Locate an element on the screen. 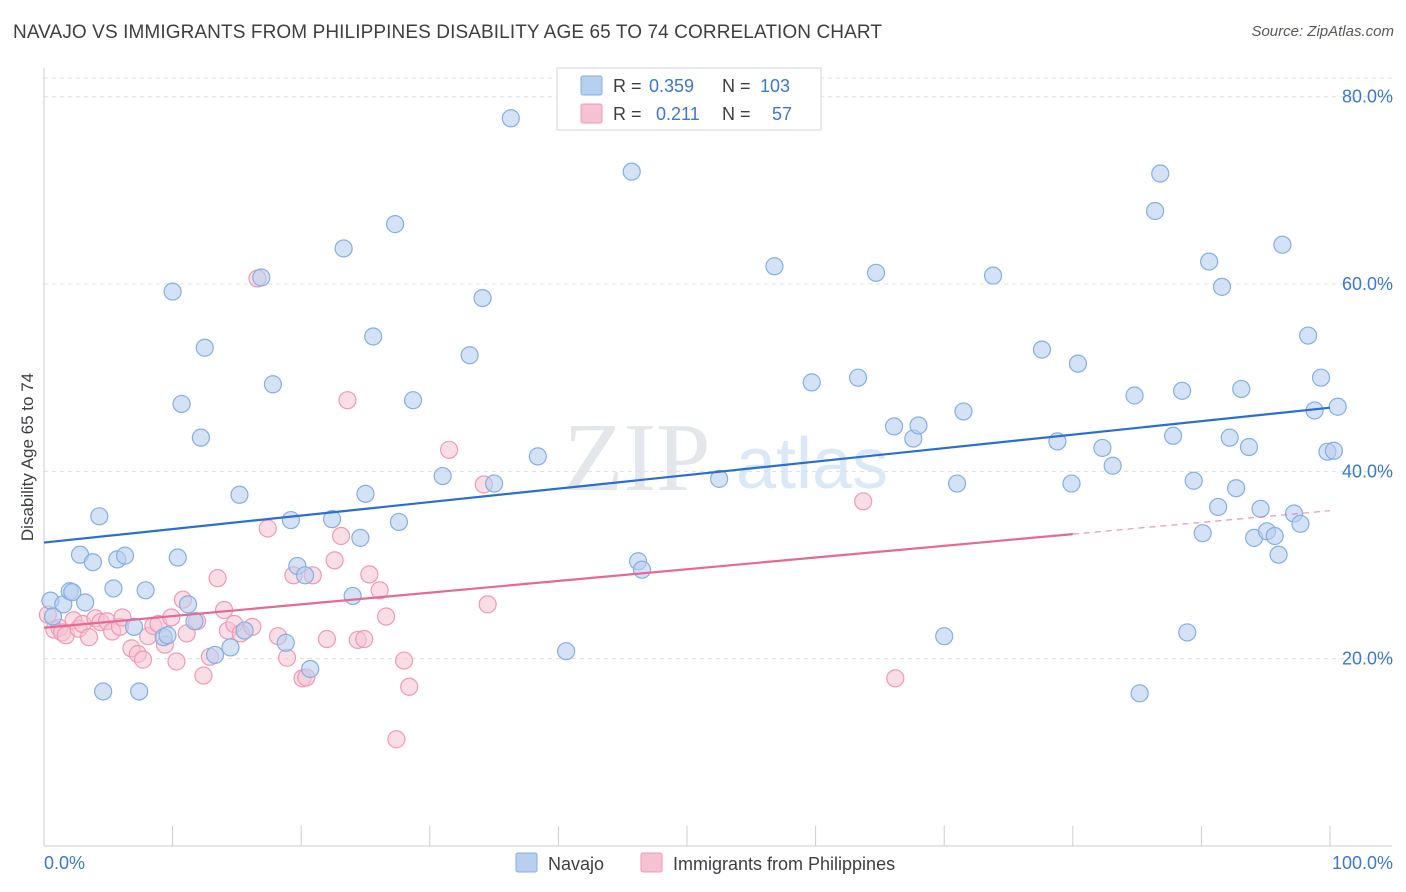  y-axis-tick-labels: 20.0% 40.0% 60.0% 80.0% is located at coordinates (1367, 378).